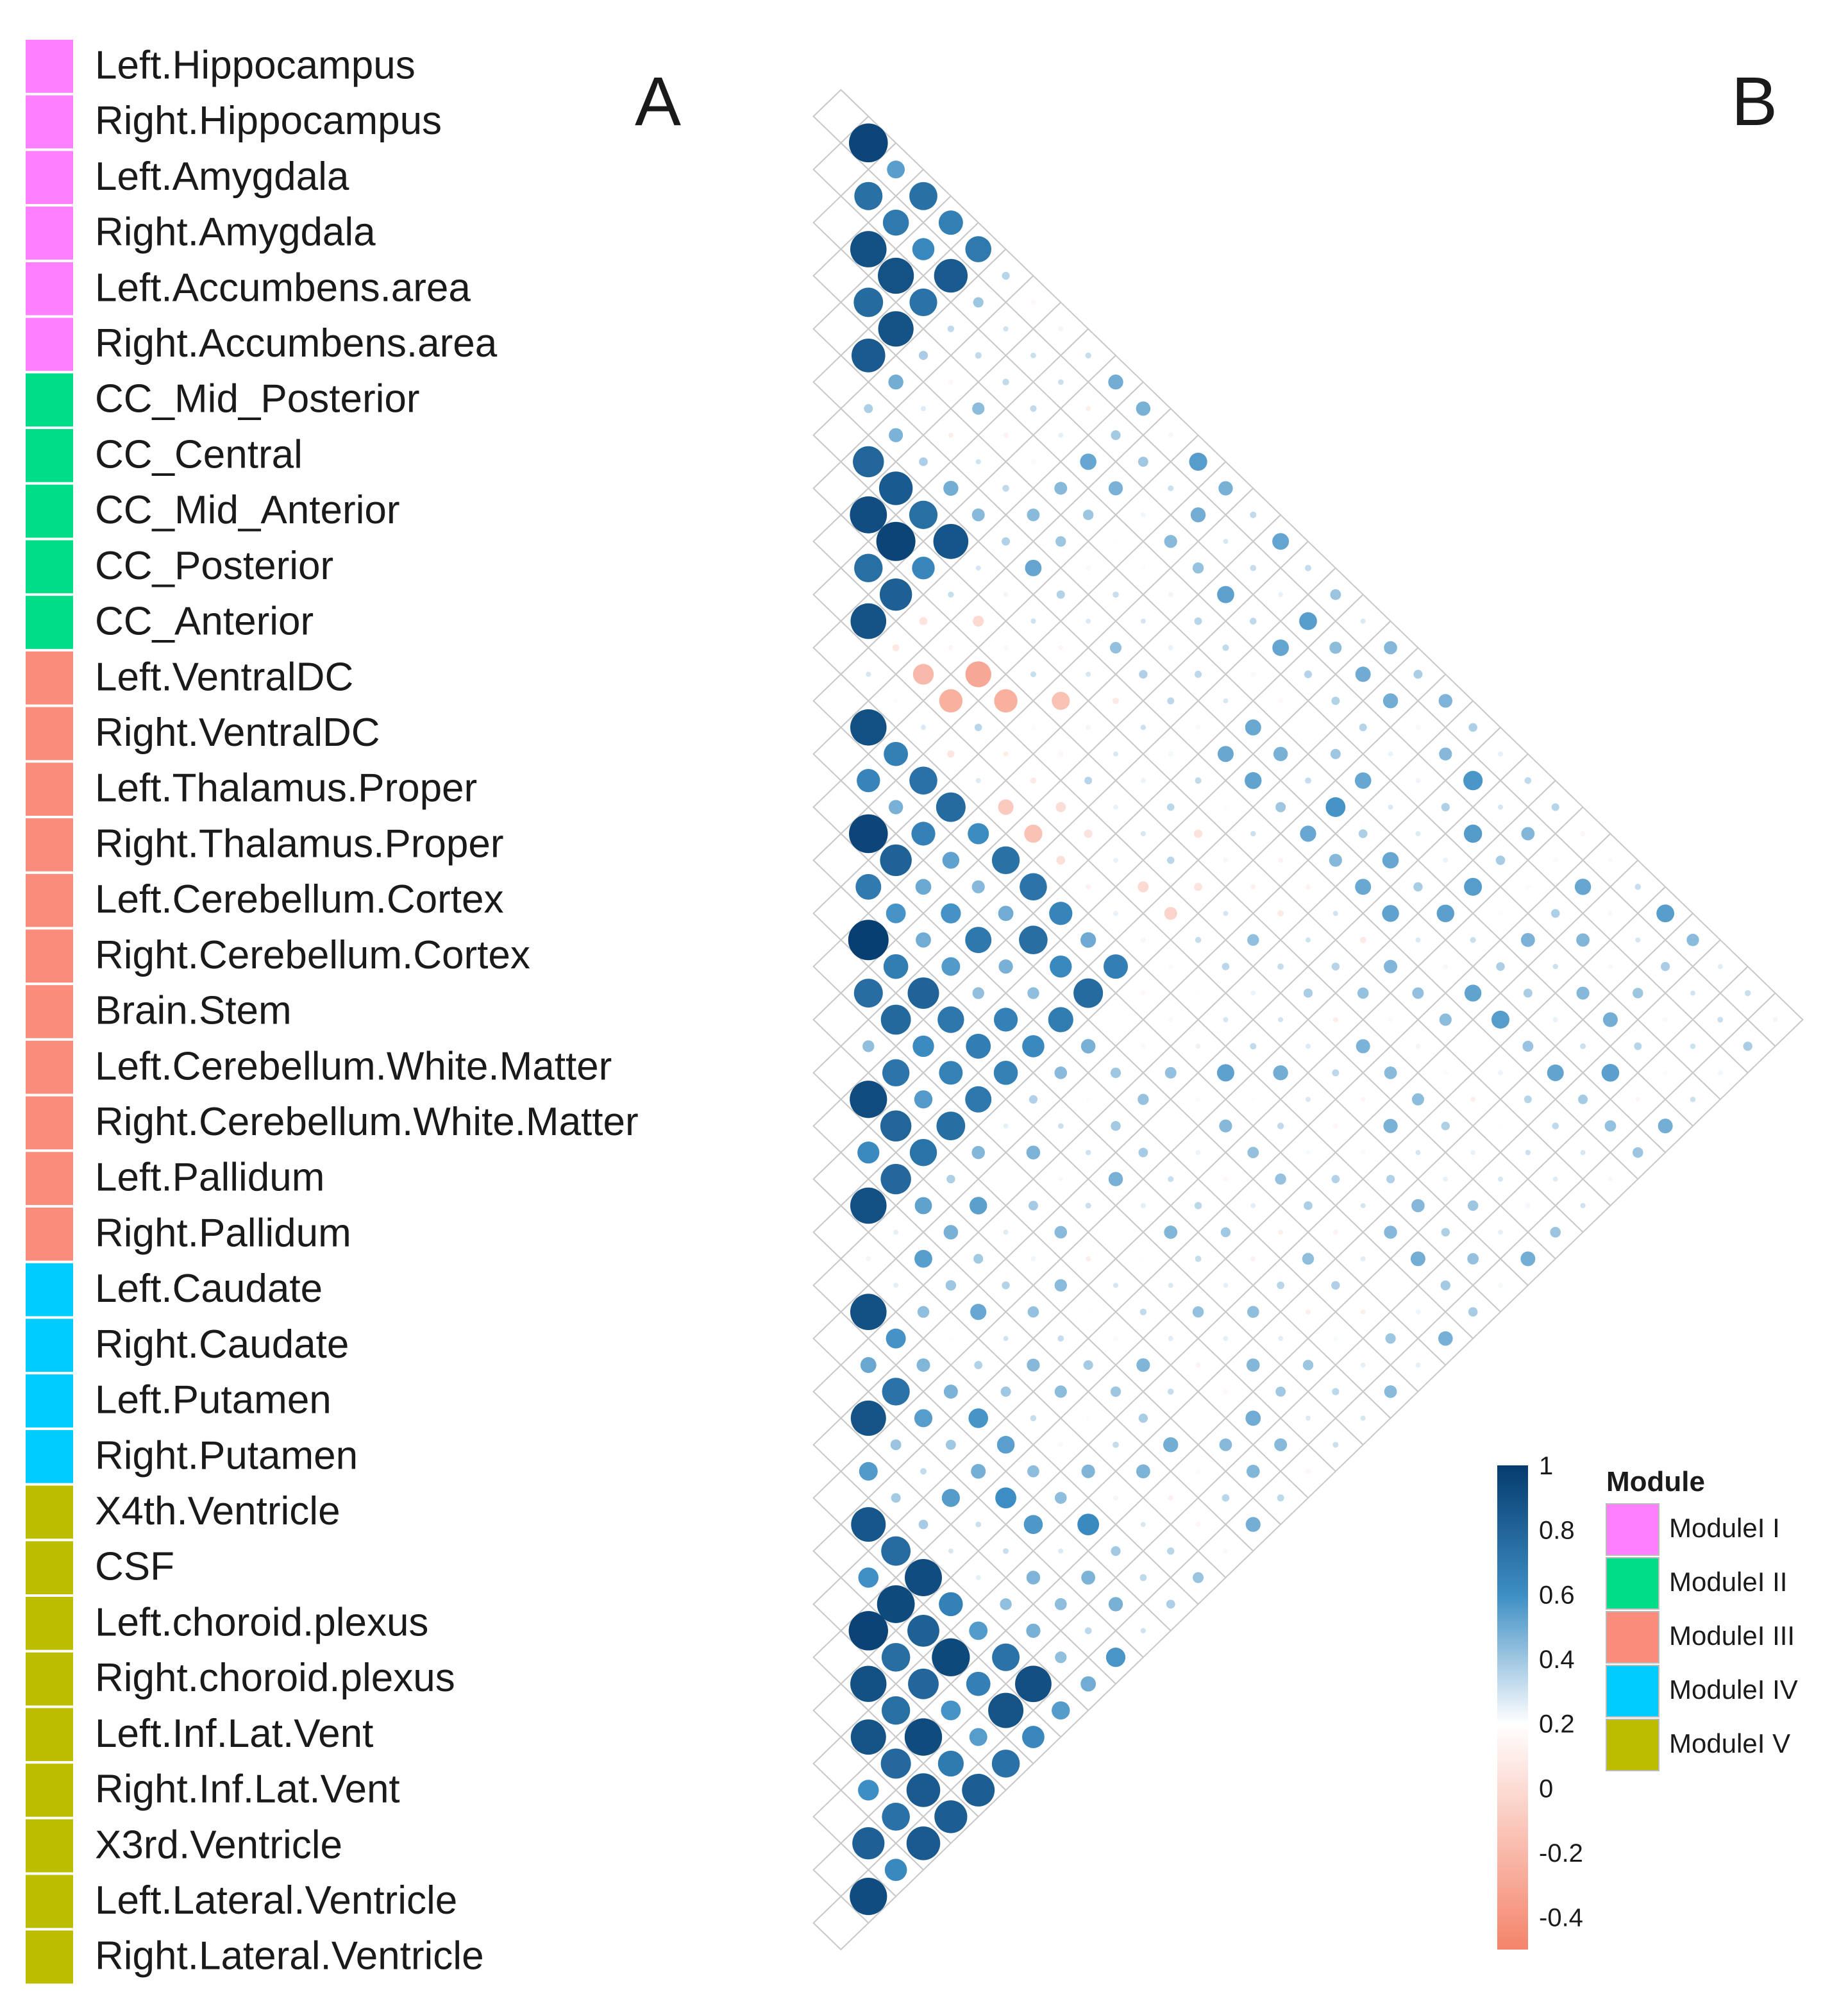  I want to click on region-label: Left.VentralDC, so click(224, 677).